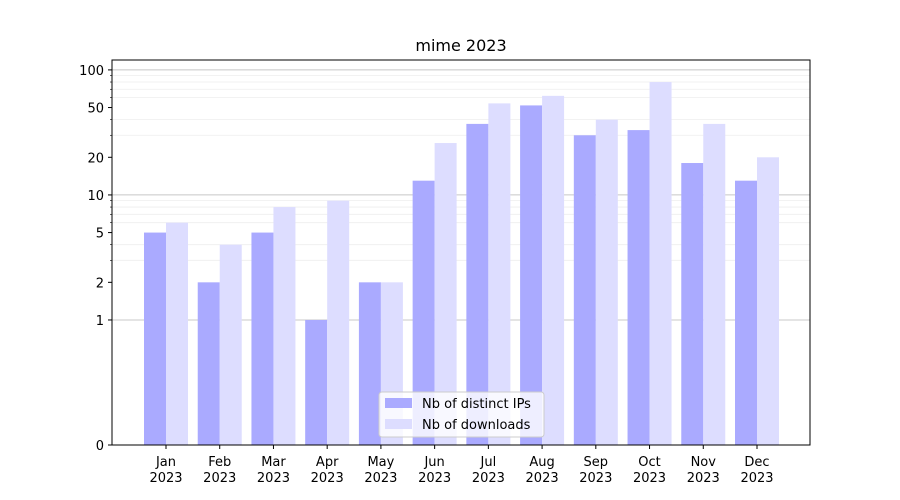 The image size is (900, 500). What do you see at coordinates (488, 462) in the screenshot?
I see `x-tick-label-month: Jul` at bounding box center [488, 462].